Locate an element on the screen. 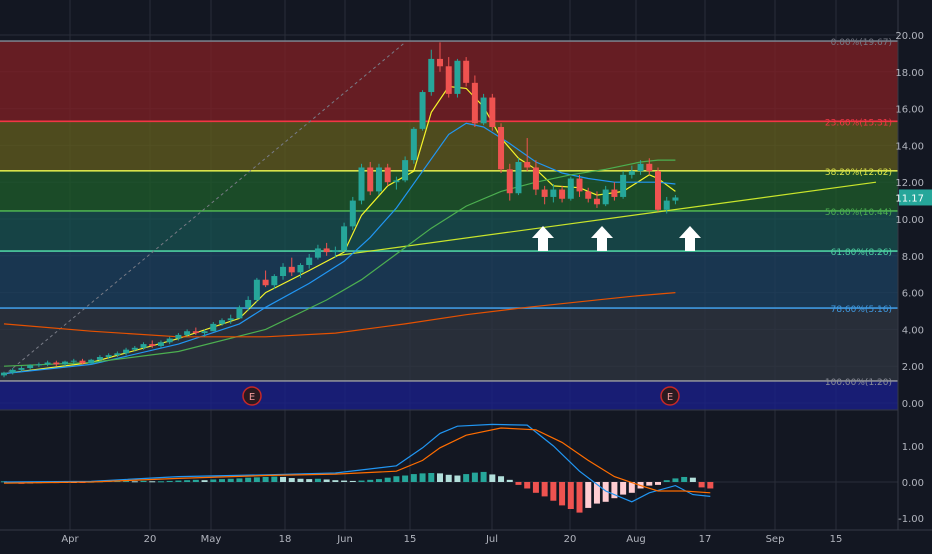 The image size is (932, 554). last-price-label: 11.17 is located at coordinates (909, 198).